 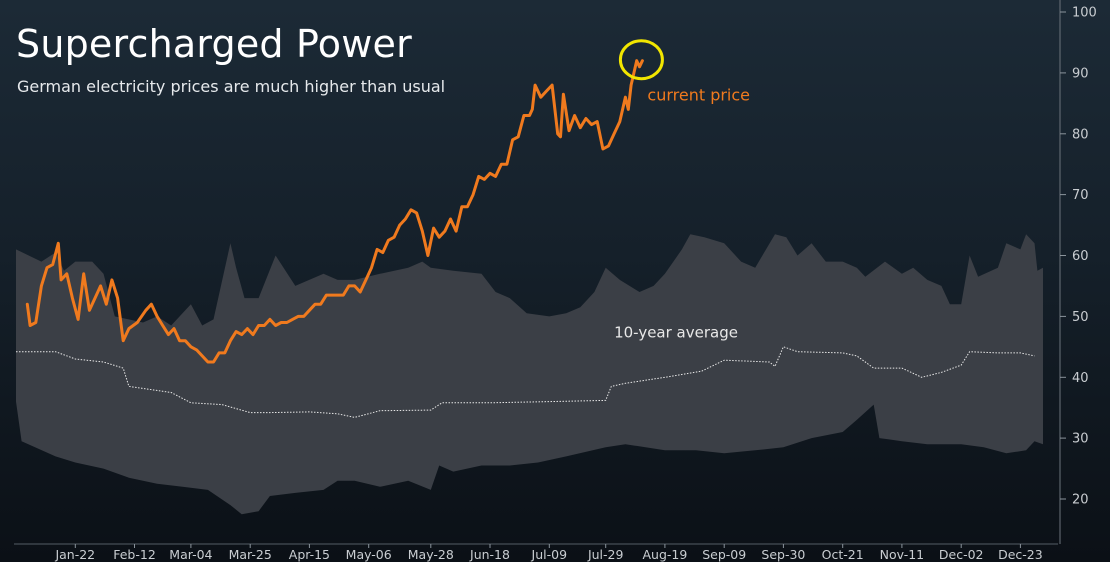 What do you see at coordinates (843, 554) in the screenshot?
I see `x-tick-label: Oct-21` at bounding box center [843, 554].